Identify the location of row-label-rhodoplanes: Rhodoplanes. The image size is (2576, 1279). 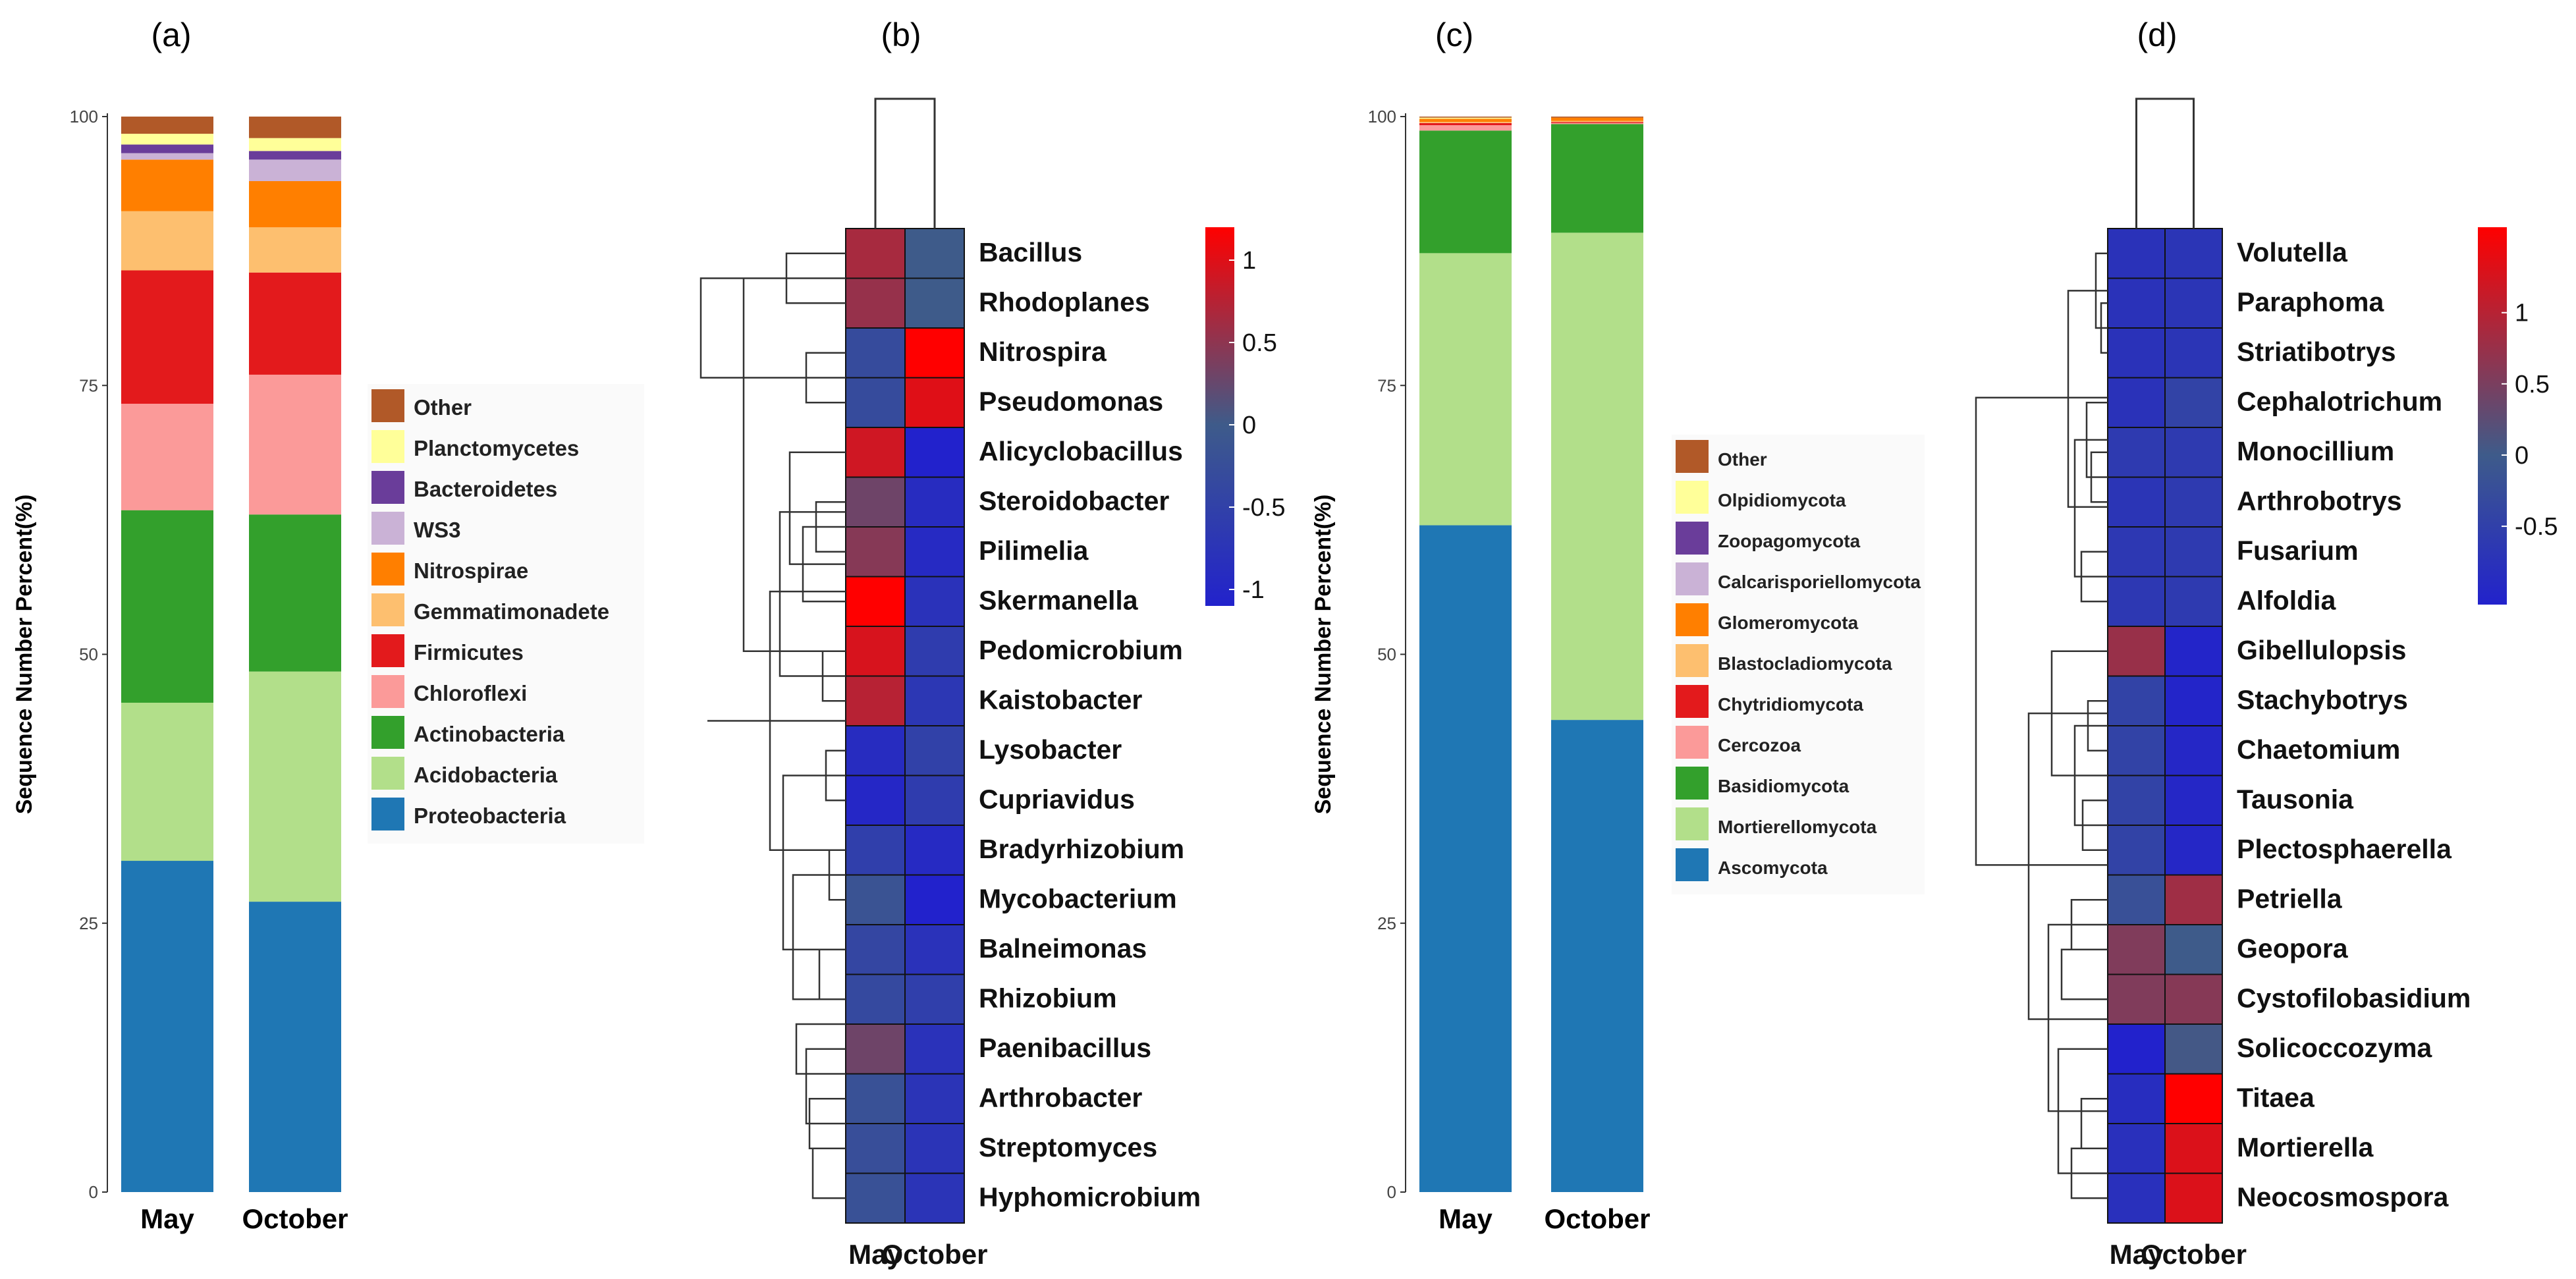
(1064, 301).